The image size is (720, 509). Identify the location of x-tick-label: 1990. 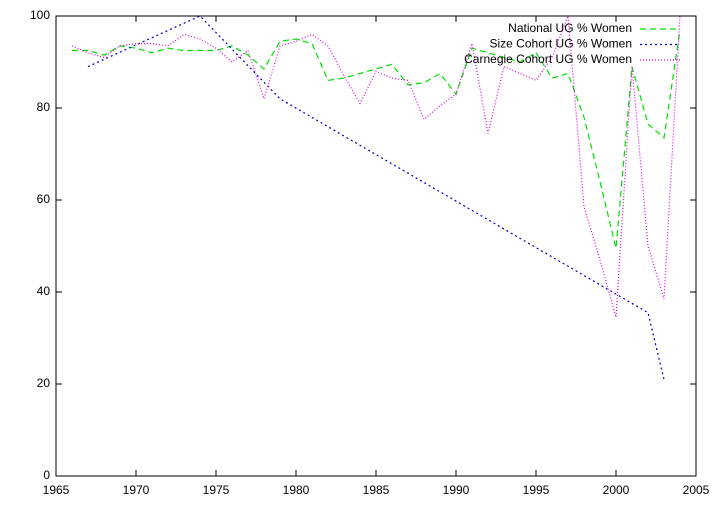
(456, 490).